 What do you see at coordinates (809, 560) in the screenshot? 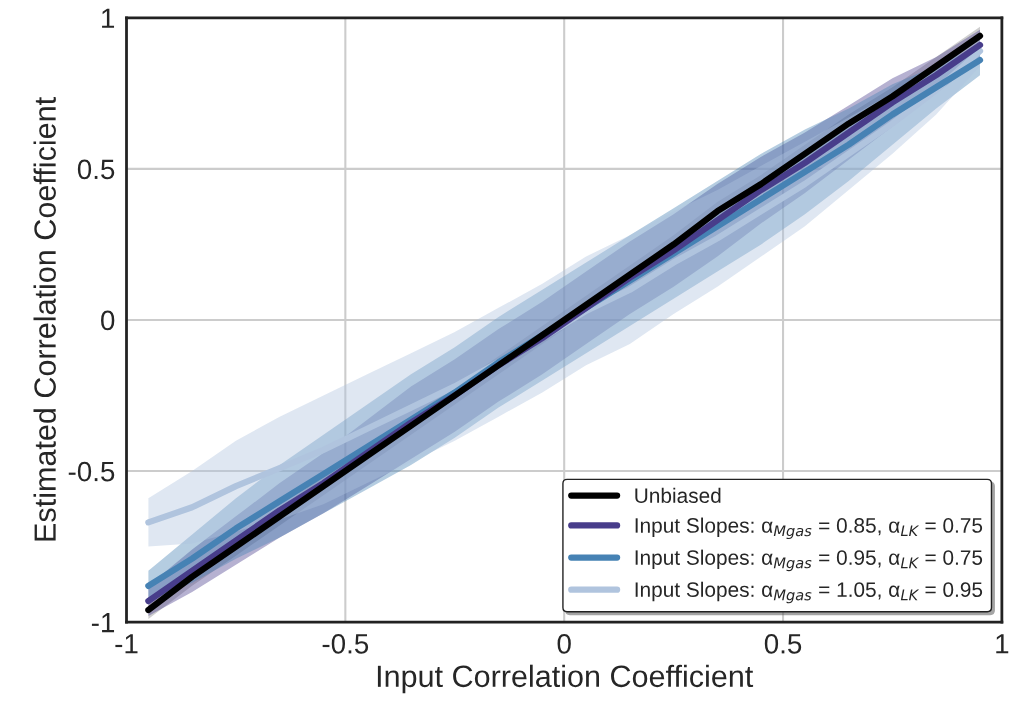
I see `legend-label: Input Slopes: α$_{Mgas}$ = 0.95, α$_{LK}$ = 0.75` at bounding box center [809, 560].